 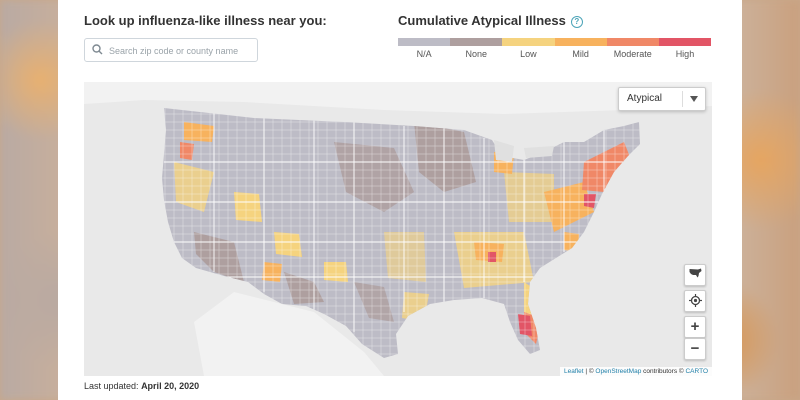 I want to click on search-input, so click(x=182, y=51).